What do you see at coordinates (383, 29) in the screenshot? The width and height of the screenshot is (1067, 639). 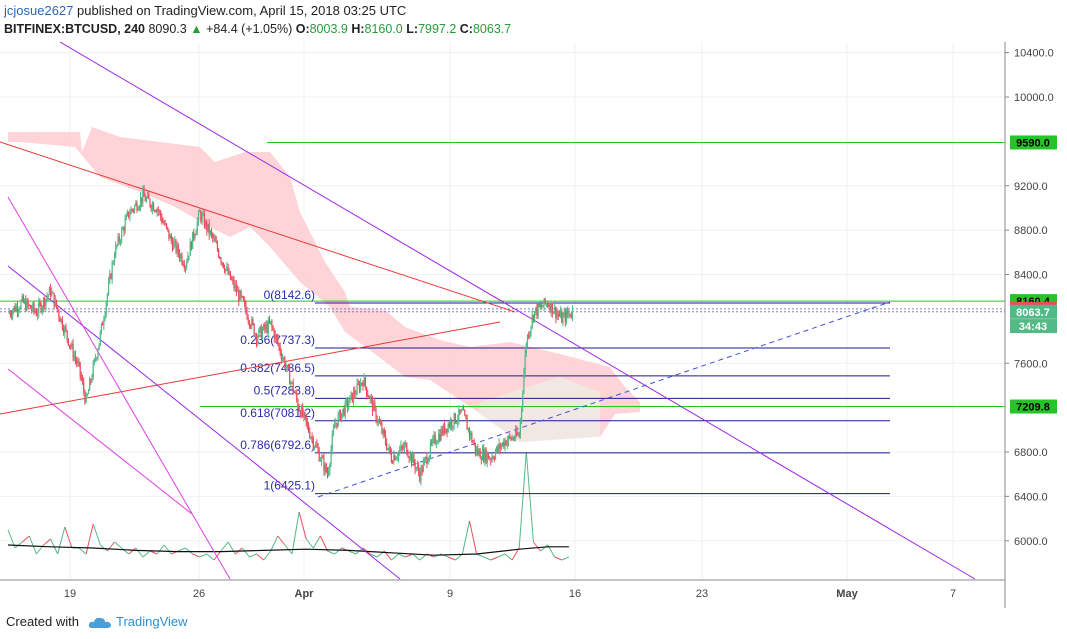 I see `high-value: 8160.0` at bounding box center [383, 29].